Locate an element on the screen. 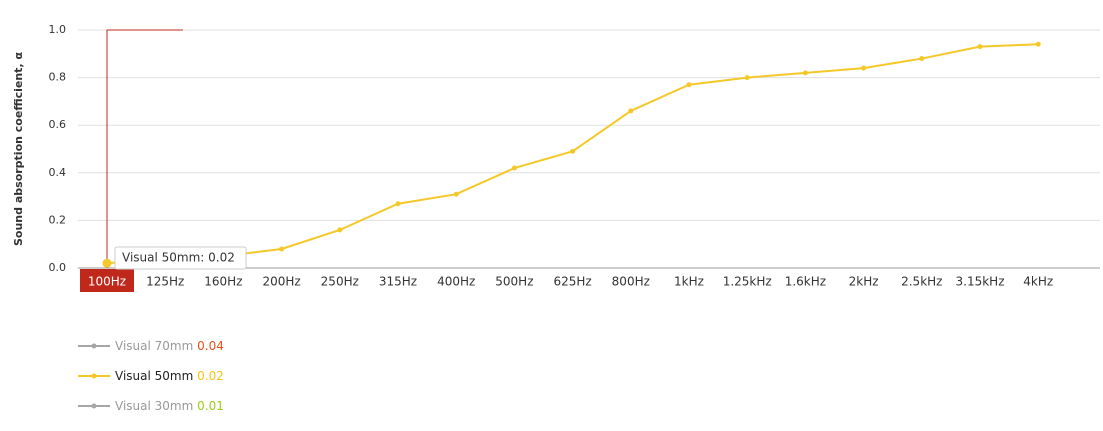 This screenshot has height=431, width=1103. x-tick-label: 500Hz is located at coordinates (514, 282).